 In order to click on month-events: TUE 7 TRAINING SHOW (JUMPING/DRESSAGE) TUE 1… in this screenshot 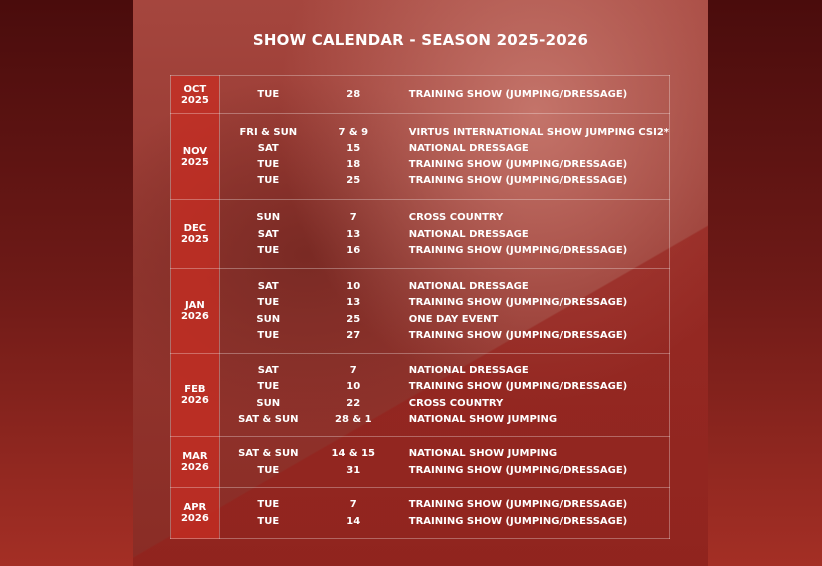, I will do `click(445, 513)`.